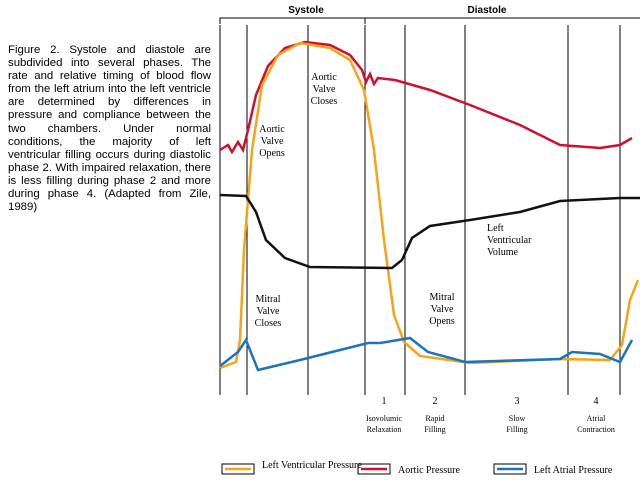  I want to click on phase-number: 2, so click(435, 401).